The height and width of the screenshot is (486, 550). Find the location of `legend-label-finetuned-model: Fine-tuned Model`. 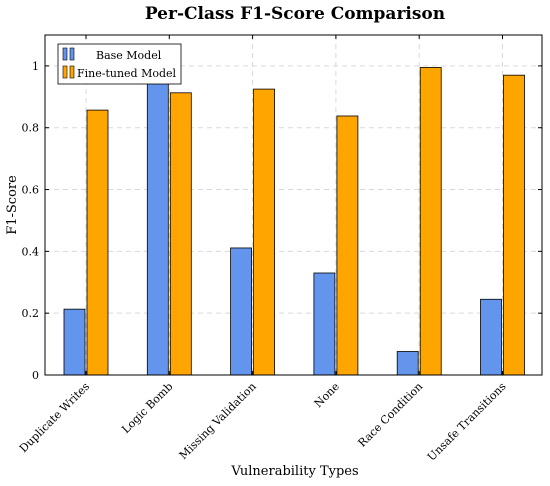

legend-label-finetuned-model: Fine-tuned Model is located at coordinates (127, 73).